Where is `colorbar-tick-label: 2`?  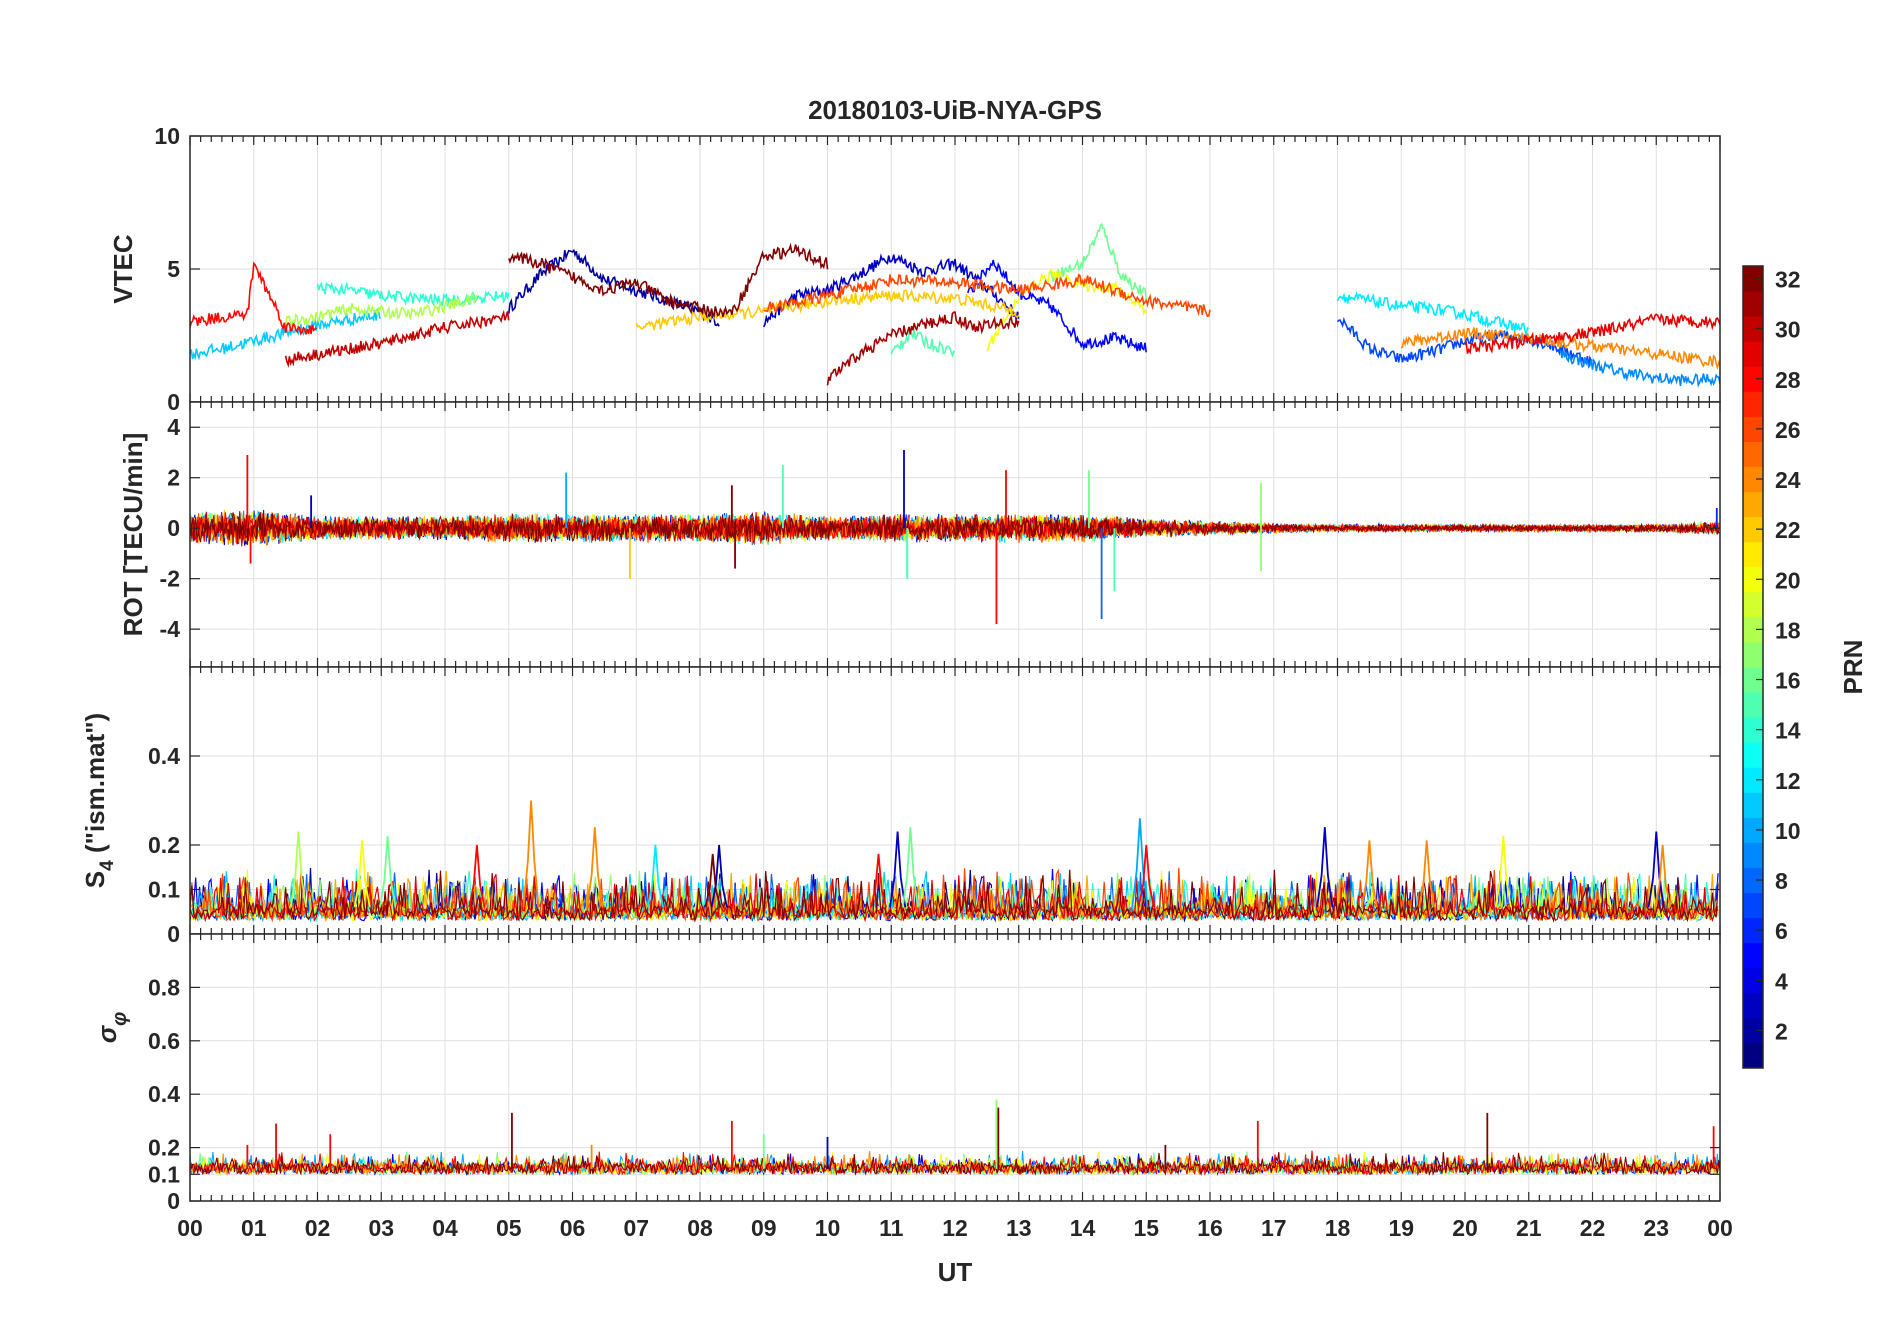
colorbar-tick-label: 2 is located at coordinates (1781, 1031).